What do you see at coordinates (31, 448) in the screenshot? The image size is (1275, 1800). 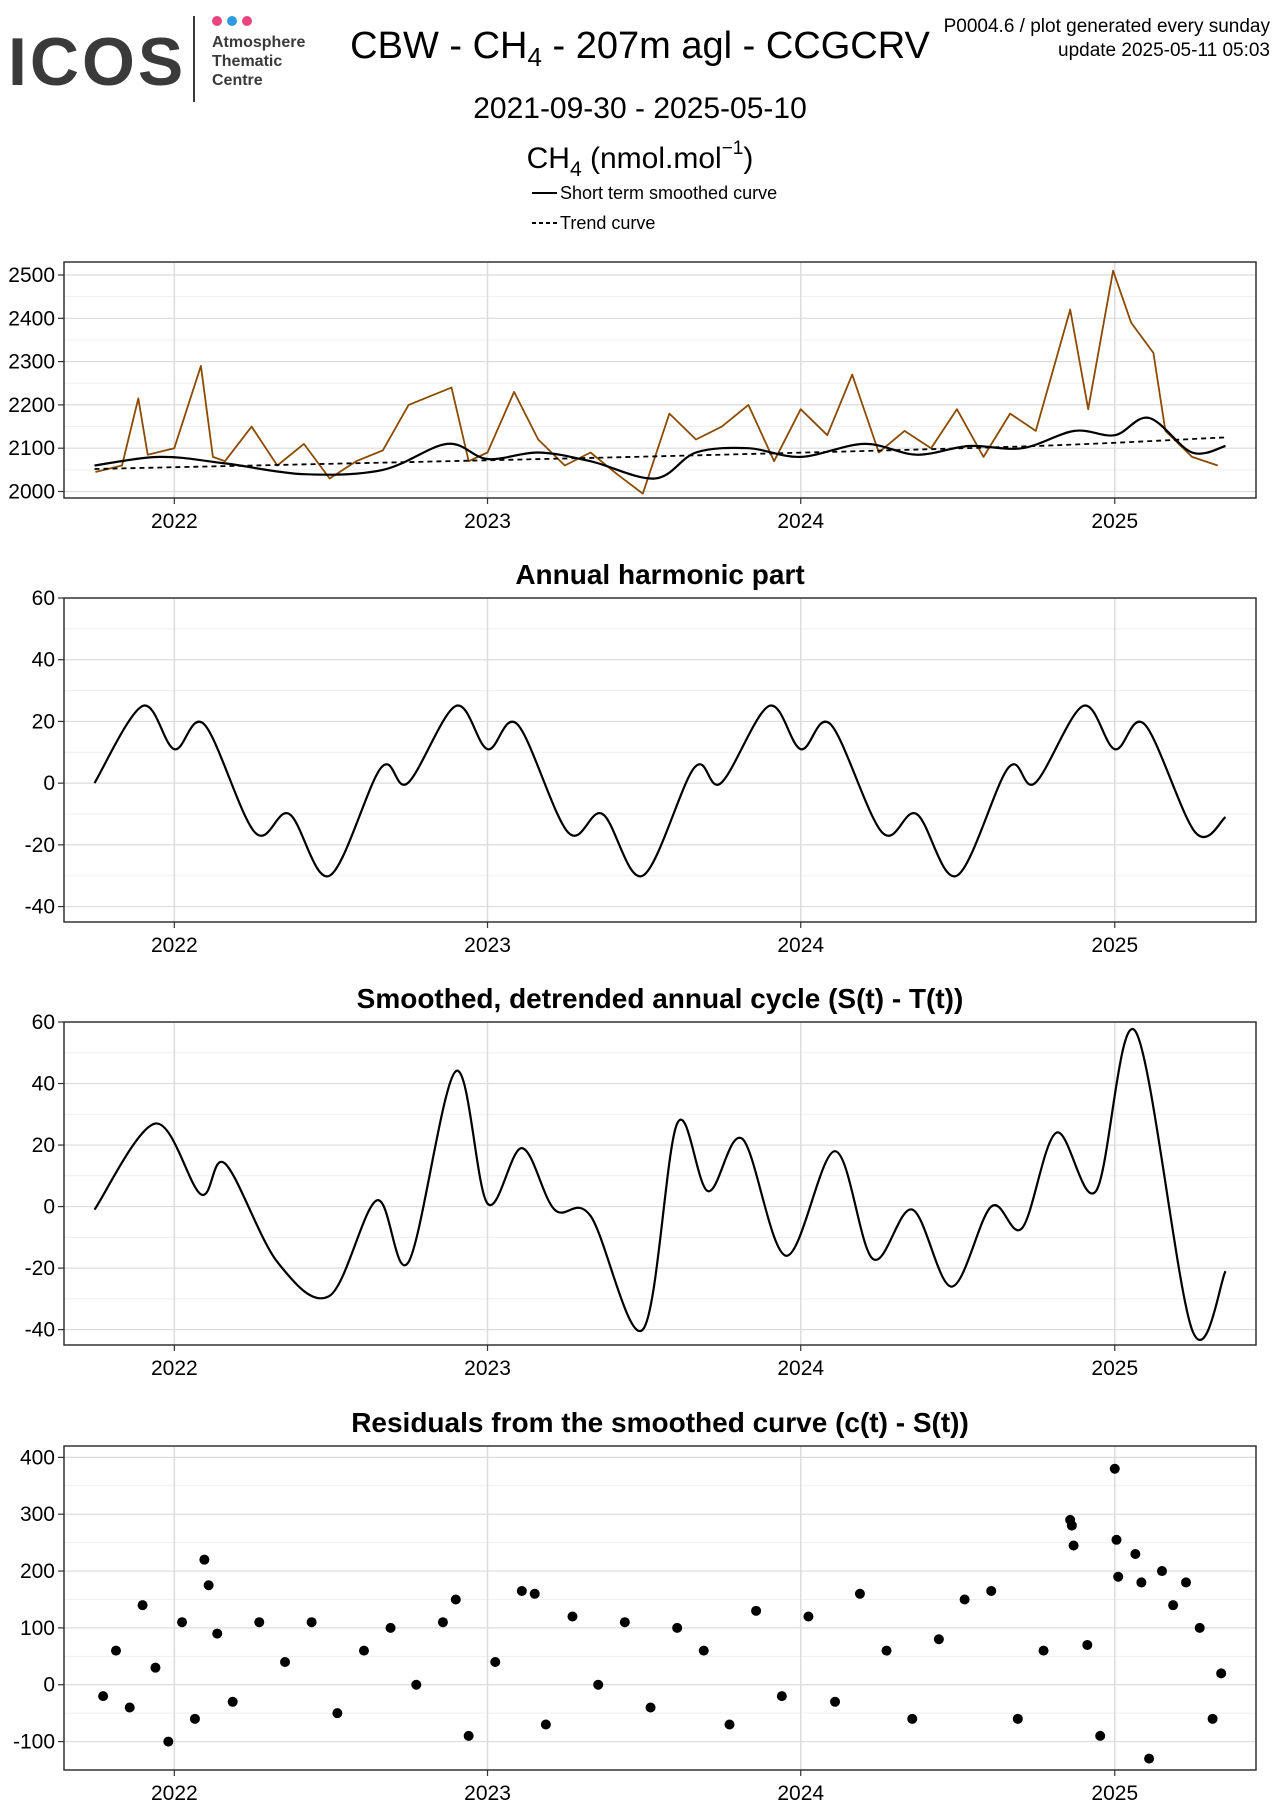 I see `y-tick-label: 2100` at bounding box center [31, 448].